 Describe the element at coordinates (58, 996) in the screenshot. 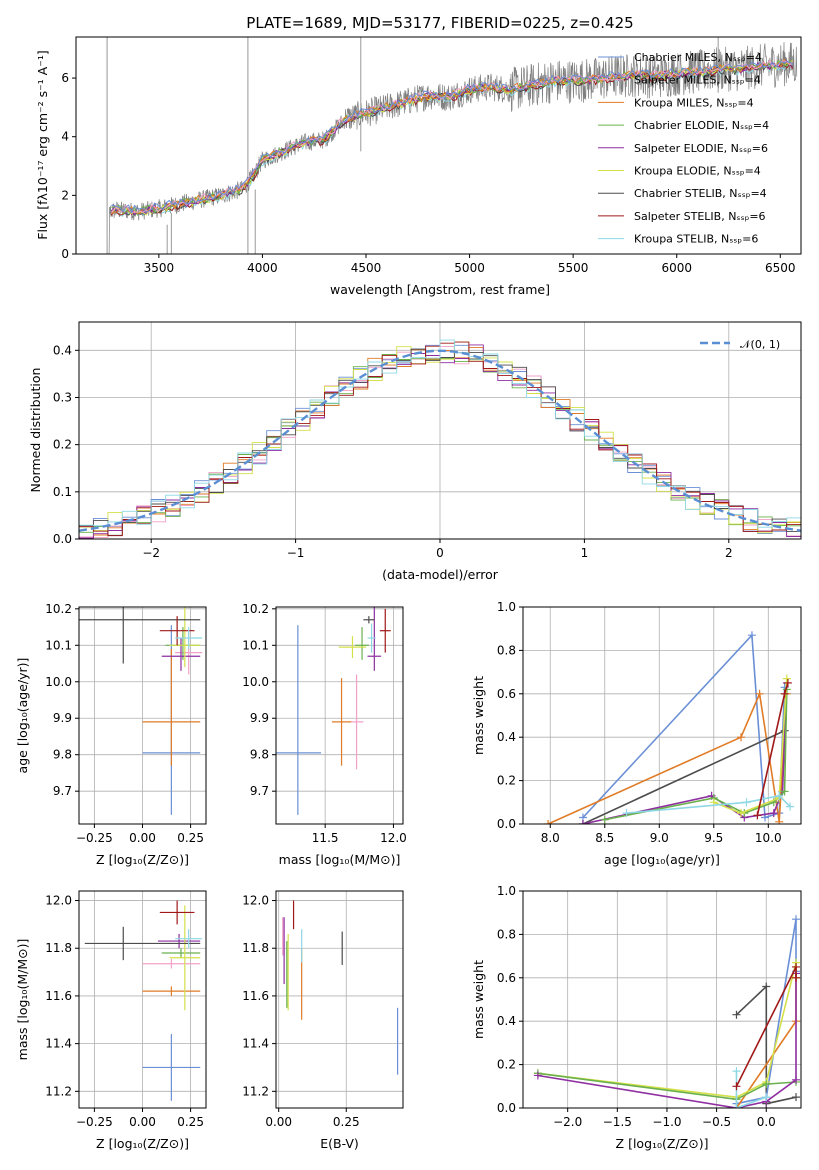

I see `mass-z-panel-ytick-label: 11.6` at that location.